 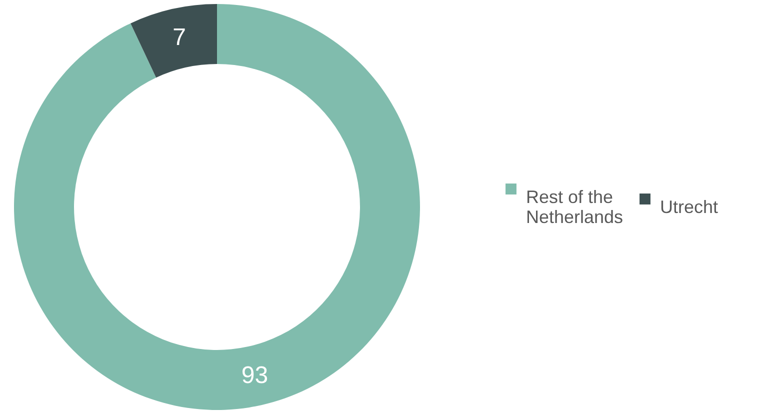 What do you see at coordinates (575, 207) in the screenshot?
I see `legend-label: Rest of the Netherlands` at bounding box center [575, 207].